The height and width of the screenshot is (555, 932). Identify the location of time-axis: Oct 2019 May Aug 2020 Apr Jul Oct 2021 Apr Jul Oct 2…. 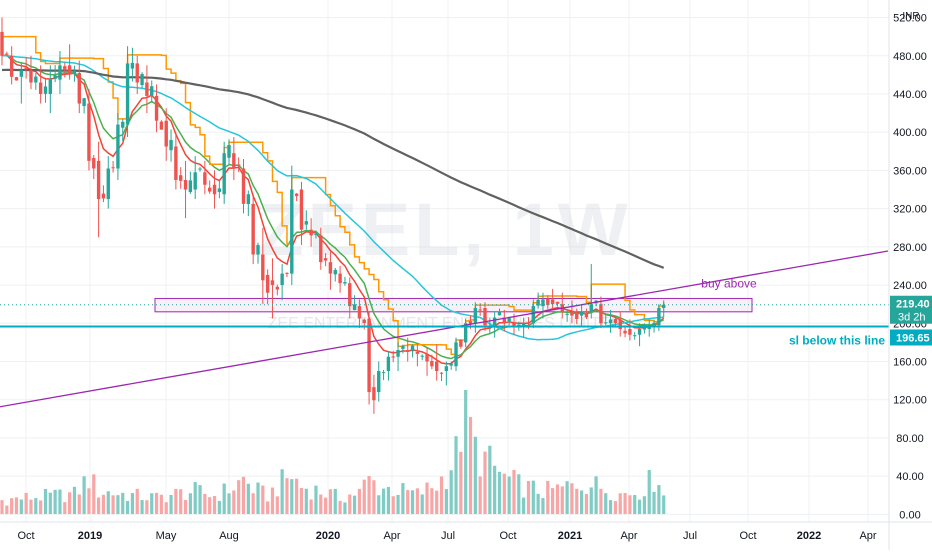
(466, 531).